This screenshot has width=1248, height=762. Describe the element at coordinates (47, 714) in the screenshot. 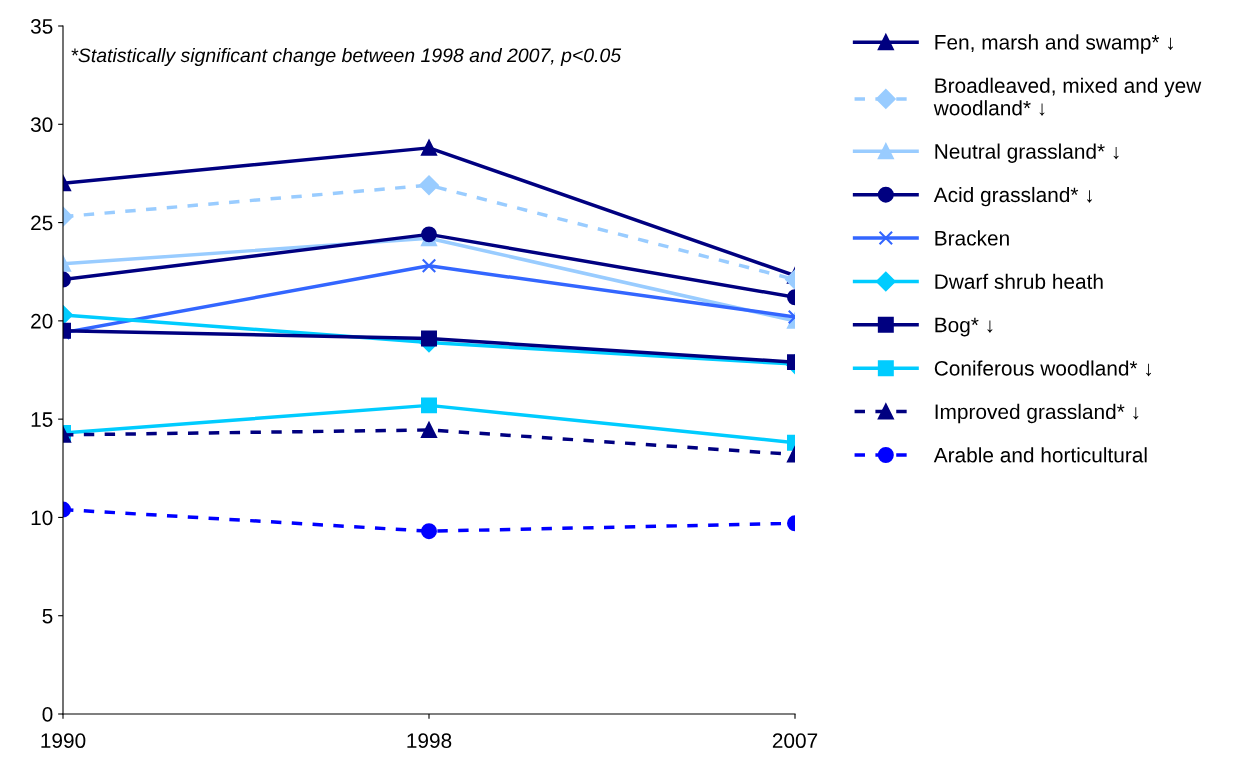

I see `y-tick-label: 0` at that location.